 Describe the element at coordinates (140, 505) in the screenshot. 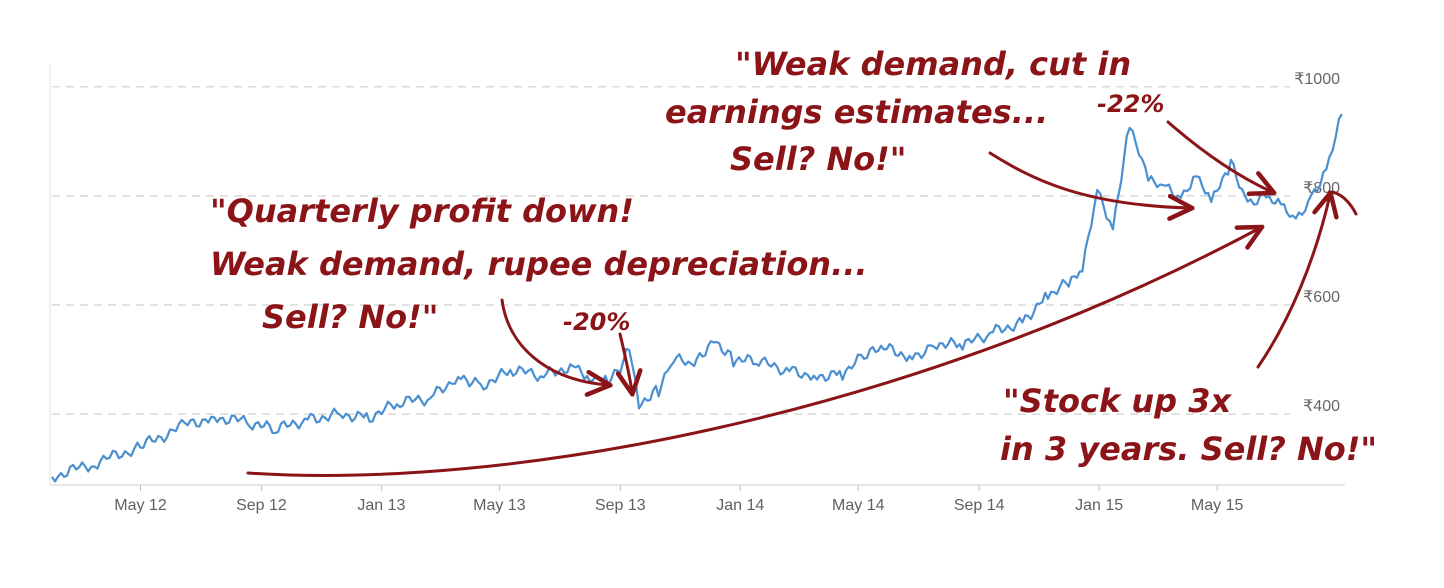

I see `x-tick-label: May 12` at that location.